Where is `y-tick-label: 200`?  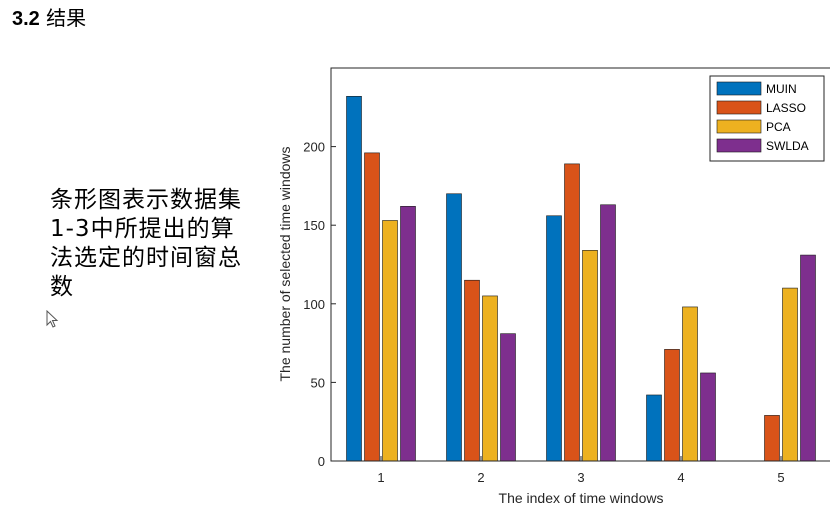
y-tick-label: 200 is located at coordinates (314, 147).